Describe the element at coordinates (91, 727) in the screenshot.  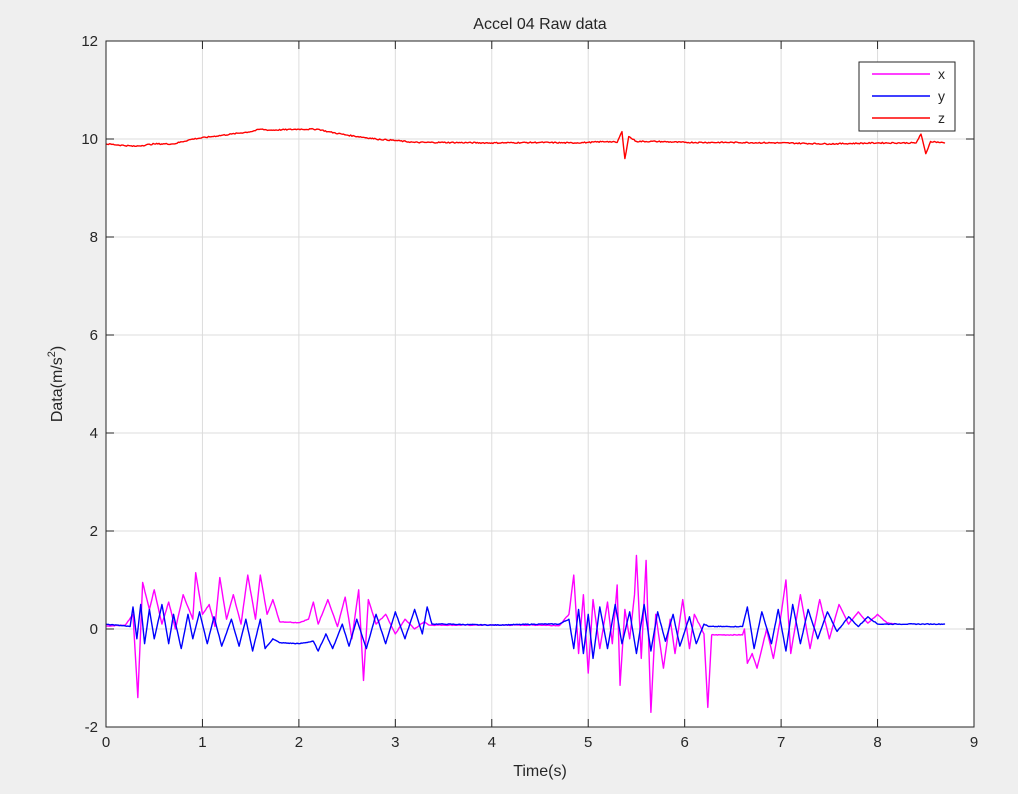
I see `y-tick-label: -2` at that location.